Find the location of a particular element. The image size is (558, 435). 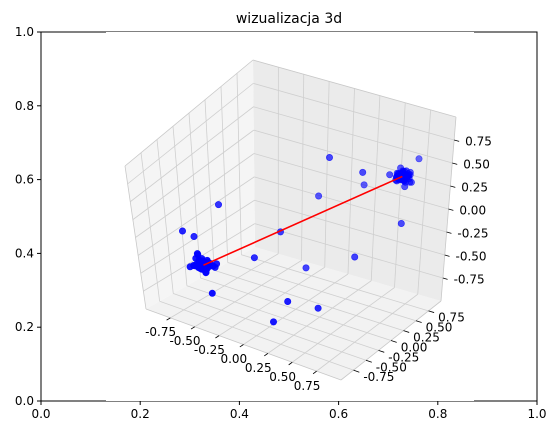

outer-y-tick-label: 0.2 is located at coordinates (24, 327).